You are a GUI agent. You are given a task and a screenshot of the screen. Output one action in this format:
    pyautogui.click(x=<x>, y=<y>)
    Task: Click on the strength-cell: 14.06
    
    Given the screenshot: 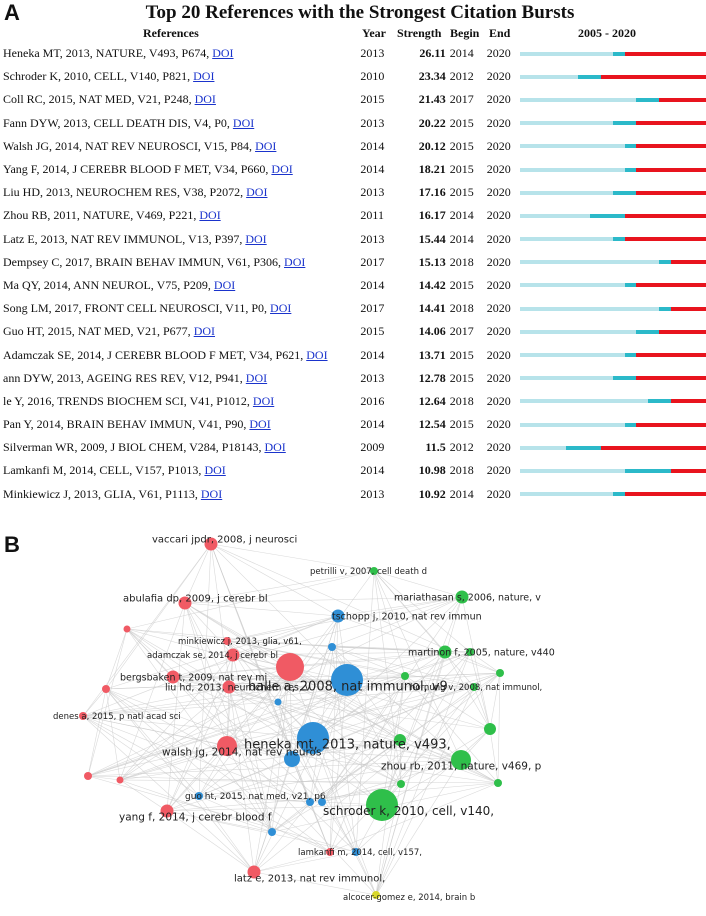 What is the action you would take?
    pyautogui.click(x=432, y=331)
    